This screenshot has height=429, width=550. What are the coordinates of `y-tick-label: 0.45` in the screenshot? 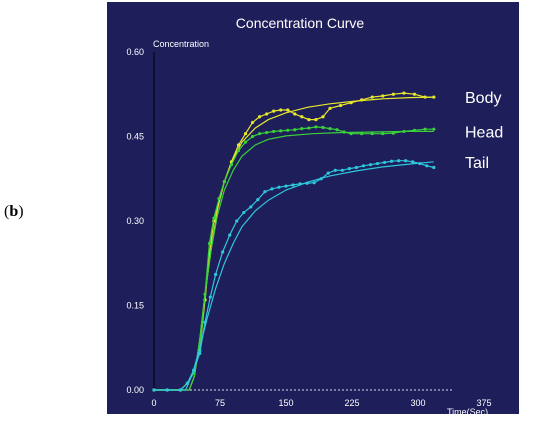 It's located at (135, 137).